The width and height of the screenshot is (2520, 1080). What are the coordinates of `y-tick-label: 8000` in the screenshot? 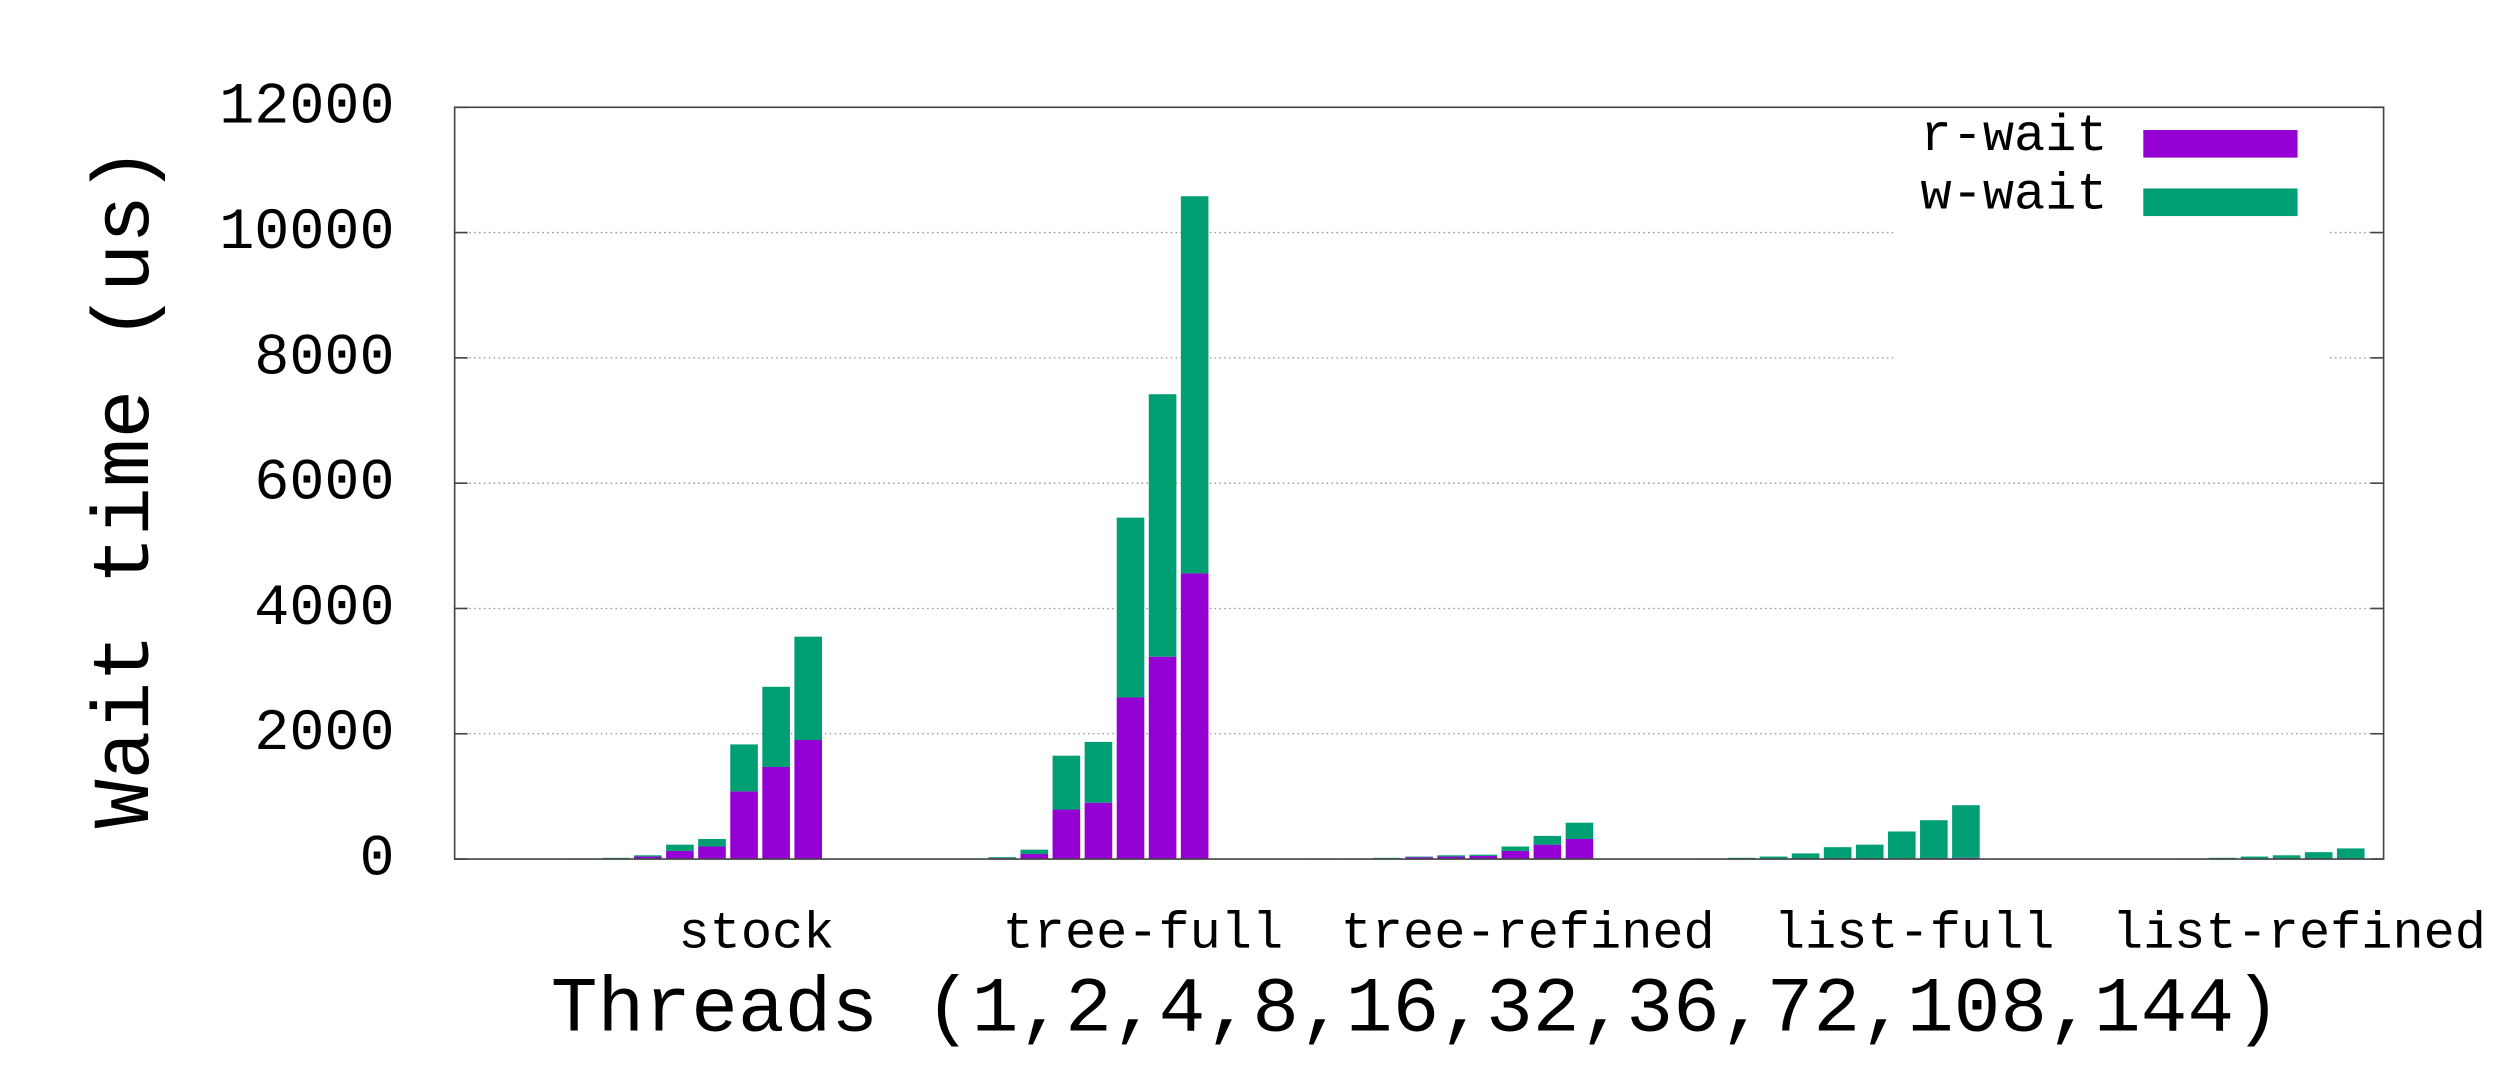 It's located at (324, 357).